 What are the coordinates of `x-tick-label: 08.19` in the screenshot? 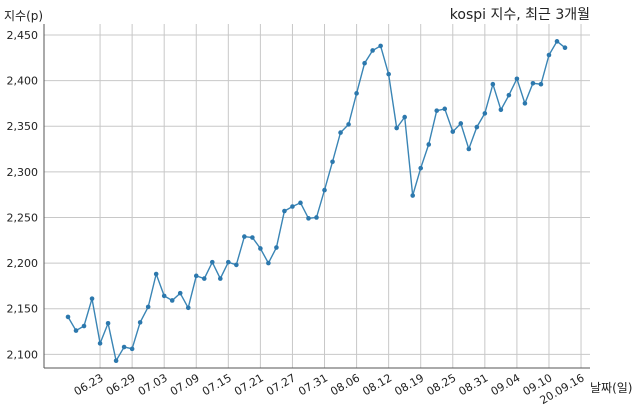 It's located at (409, 384).